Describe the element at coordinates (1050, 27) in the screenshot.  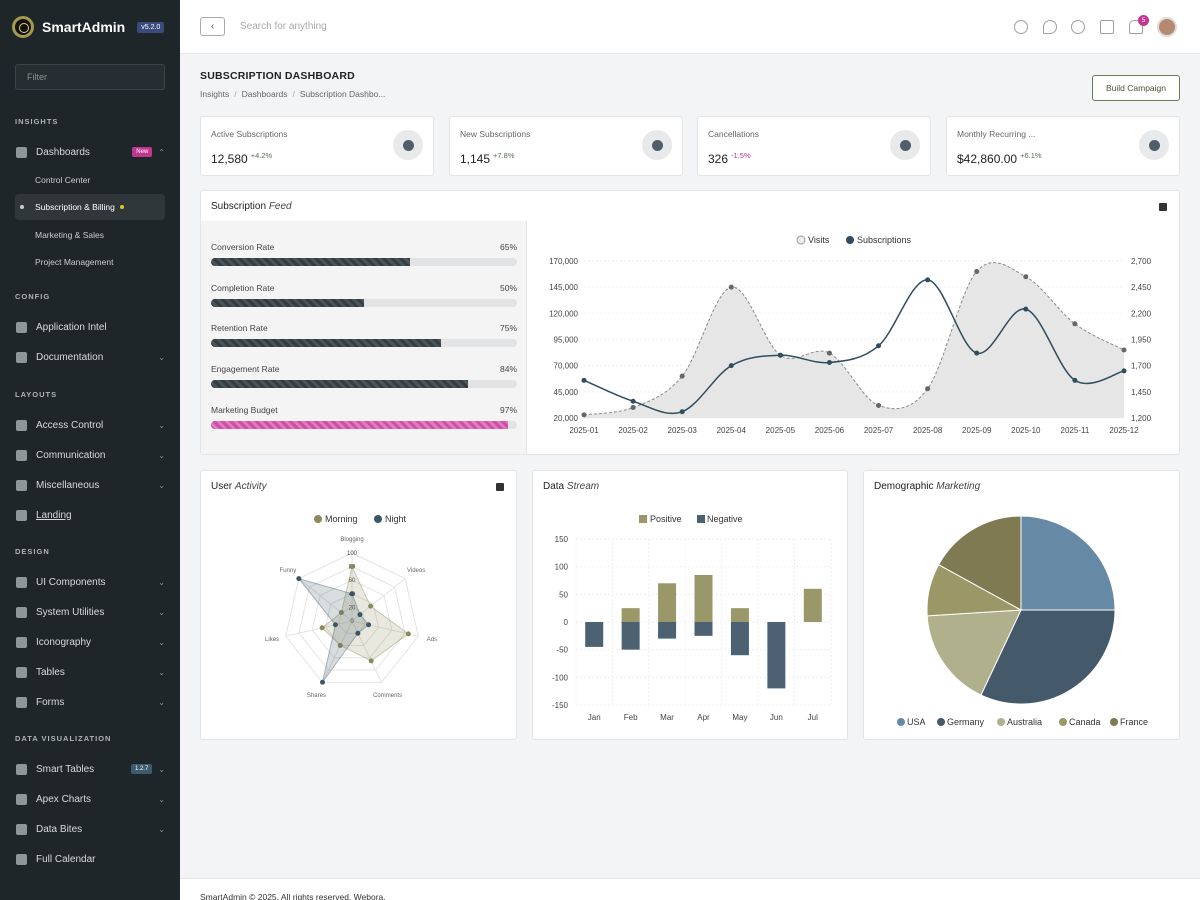
I see `moon-icon` at that location.